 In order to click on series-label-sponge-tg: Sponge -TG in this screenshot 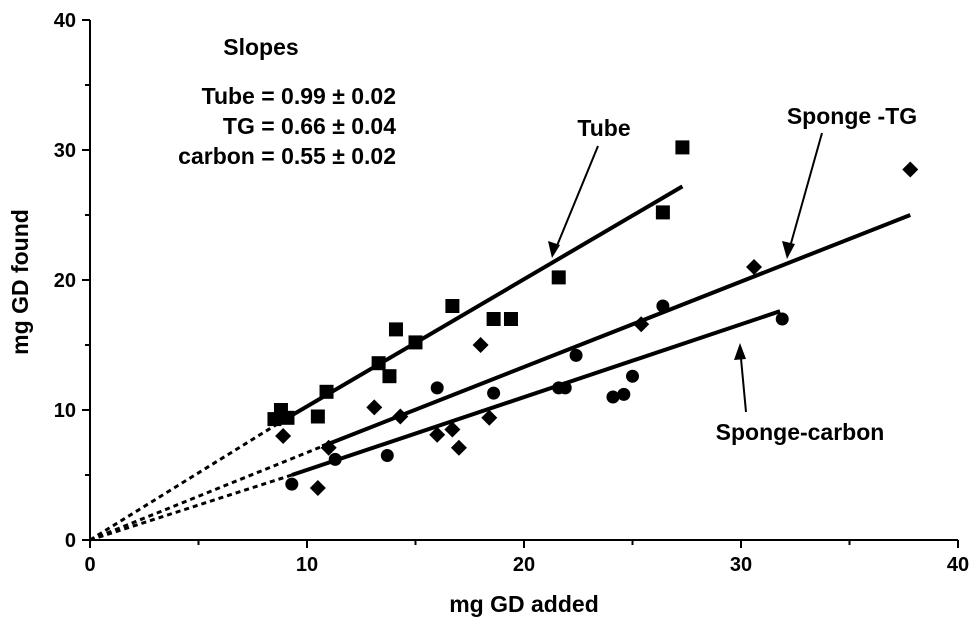, I will do `click(852, 116)`.